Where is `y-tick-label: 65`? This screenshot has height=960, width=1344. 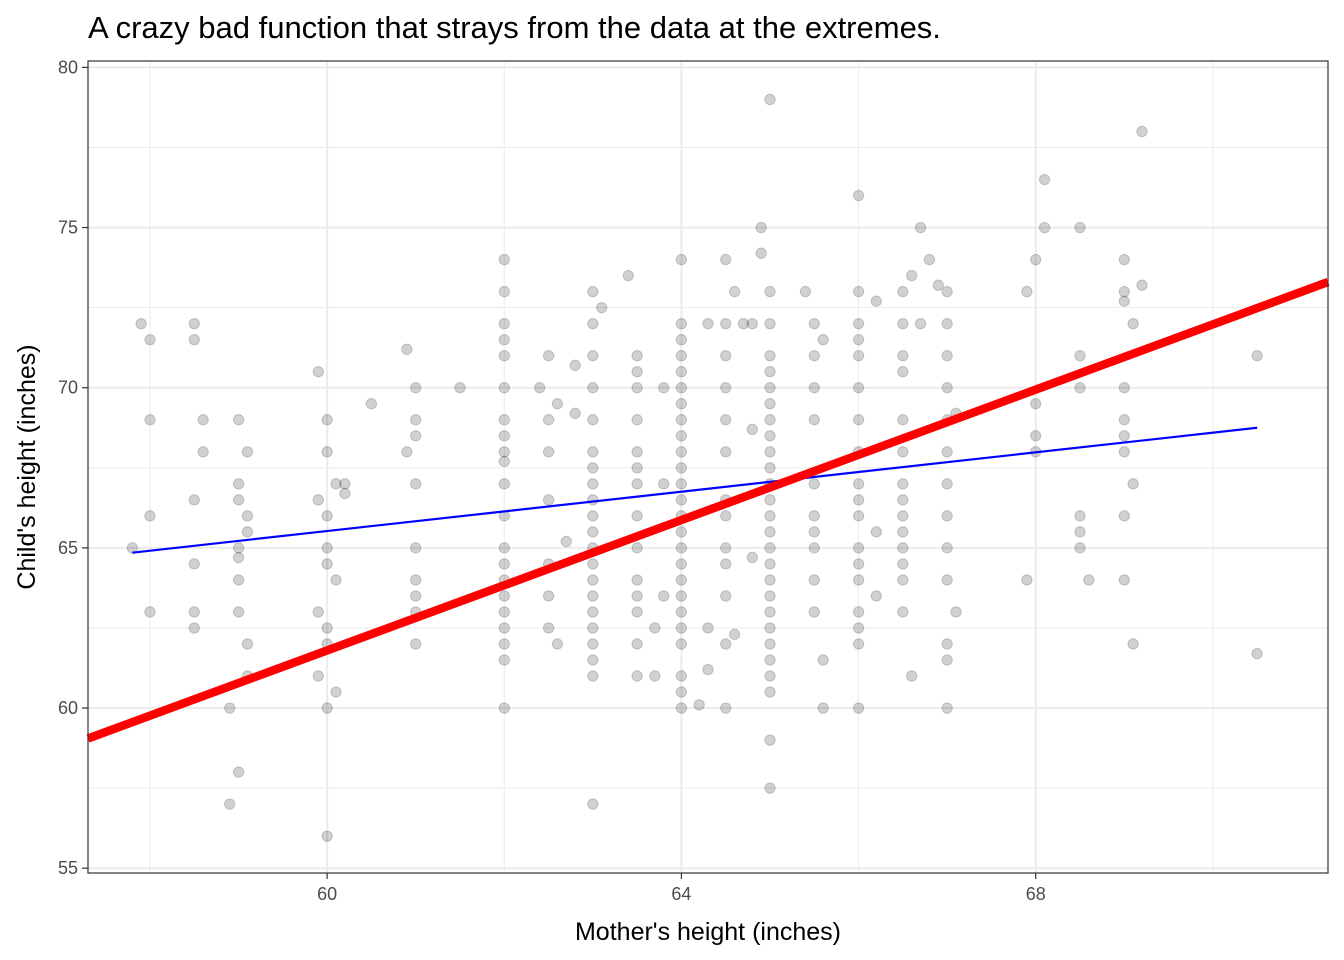 y-tick-label: 65 is located at coordinates (68, 548).